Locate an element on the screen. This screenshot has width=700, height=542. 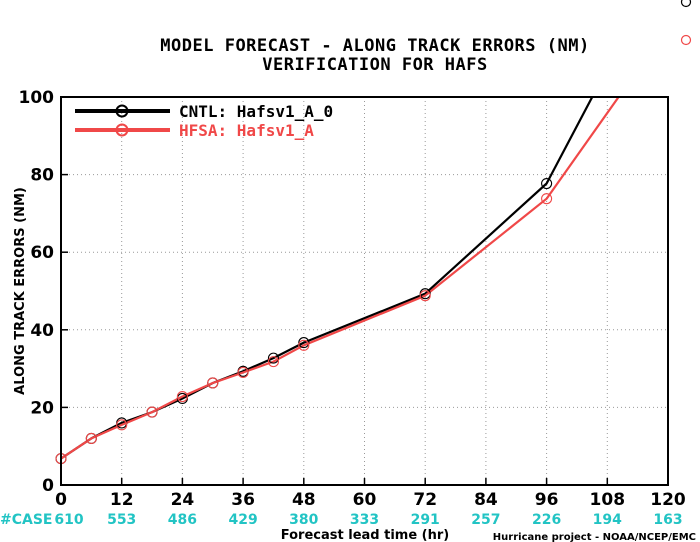
x-tick-label: 12 is located at coordinates (122, 500).